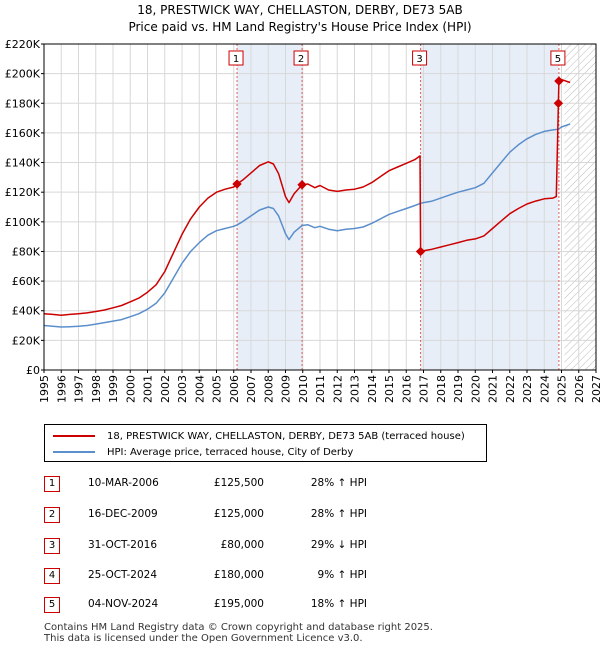 Image resolution: width=600 pixels, height=650 pixels. What do you see at coordinates (113, 389) in the screenshot?
I see `x-tick-label: 1999` at bounding box center [113, 389].